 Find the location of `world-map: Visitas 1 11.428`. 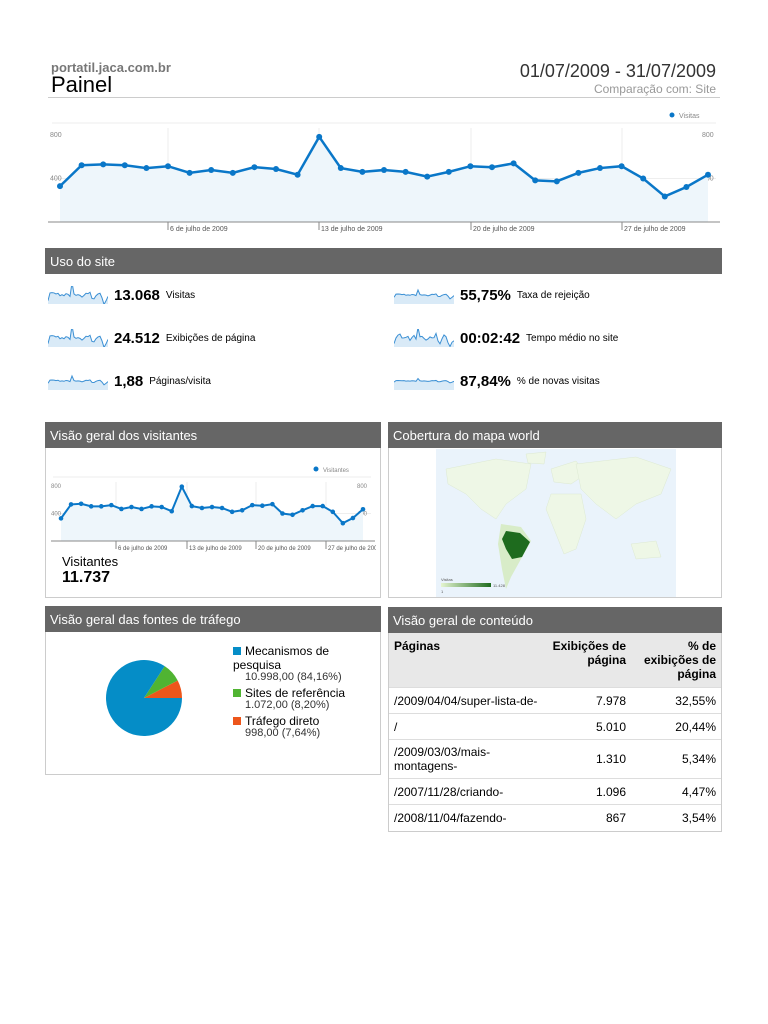

world-map: Visitas 1 11.428 is located at coordinates (556, 523).